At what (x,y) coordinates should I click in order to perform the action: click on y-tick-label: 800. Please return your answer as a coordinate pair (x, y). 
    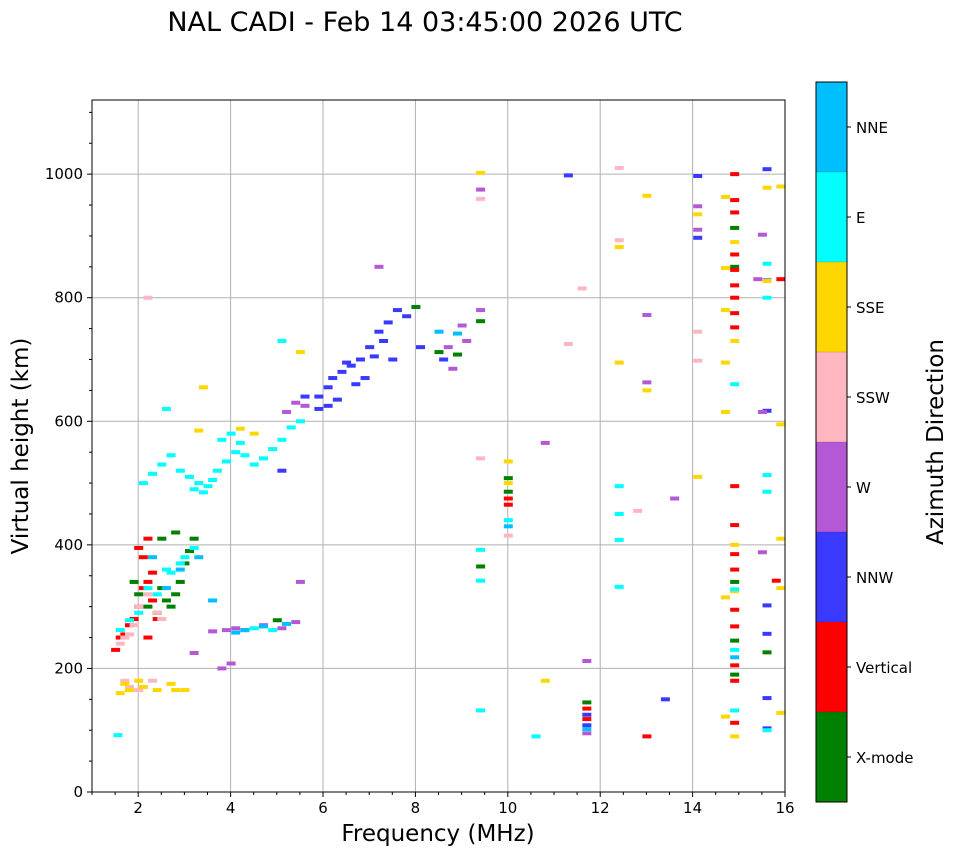
    Looking at the image, I should click on (68, 298).